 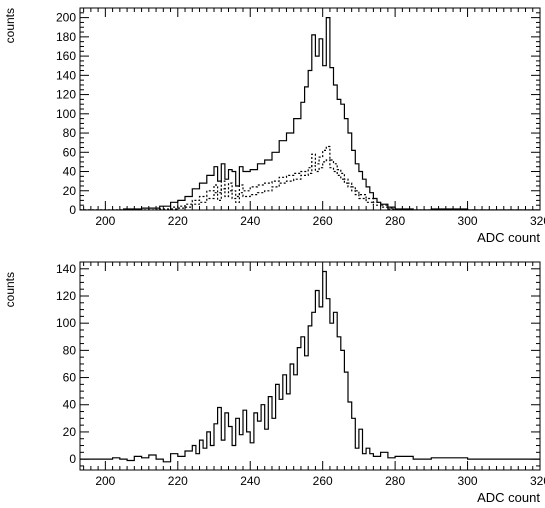 What do you see at coordinates (468, 481) in the screenshot?
I see `chart-2-x-tick-label: 300` at bounding box center [468, 481].